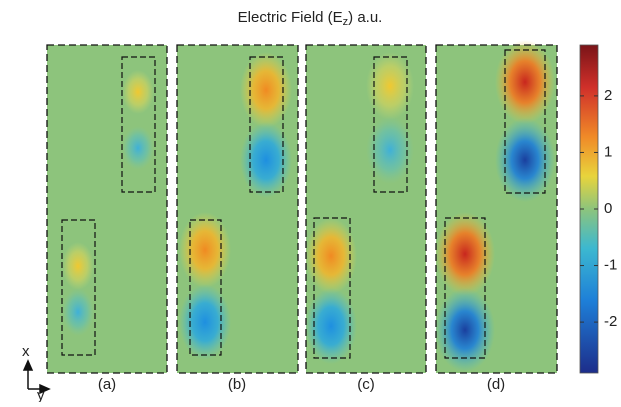 This screenshot has height=407, width=621. What do you see at coordinates (608, 208) in the screenshot?
I see `colorbar-tick-label: 0` at bounding box center [608, 208].